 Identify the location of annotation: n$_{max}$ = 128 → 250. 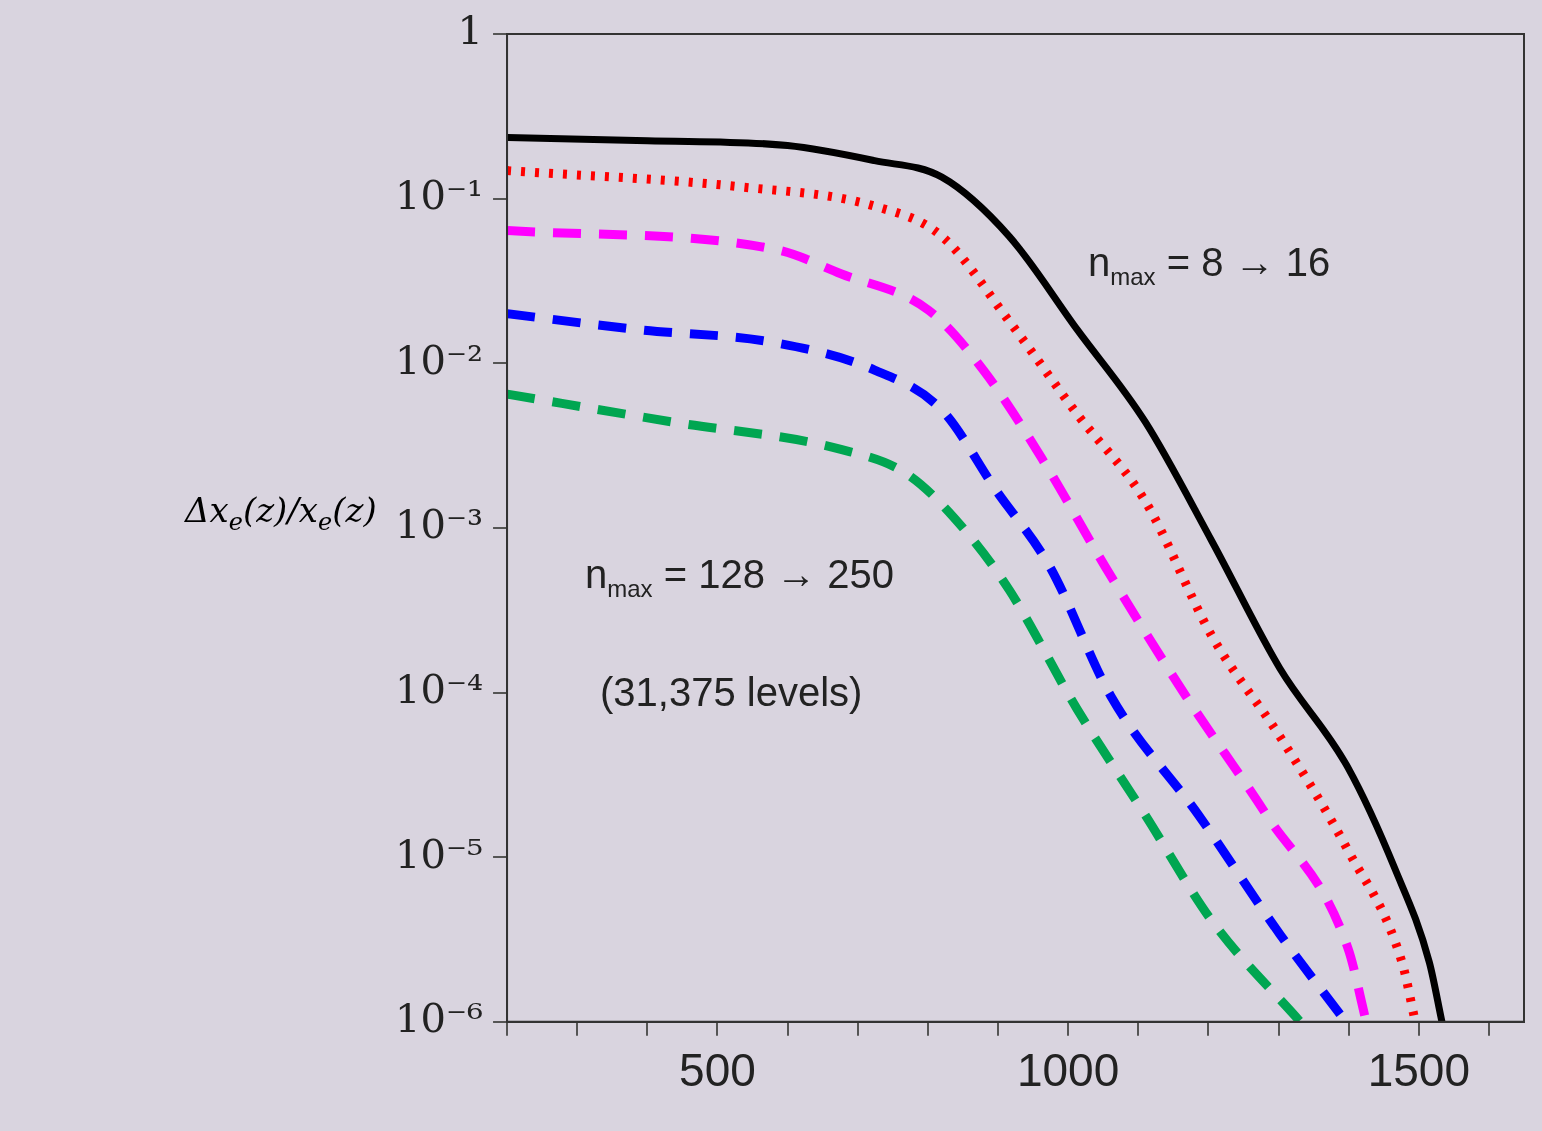
(739, 577).